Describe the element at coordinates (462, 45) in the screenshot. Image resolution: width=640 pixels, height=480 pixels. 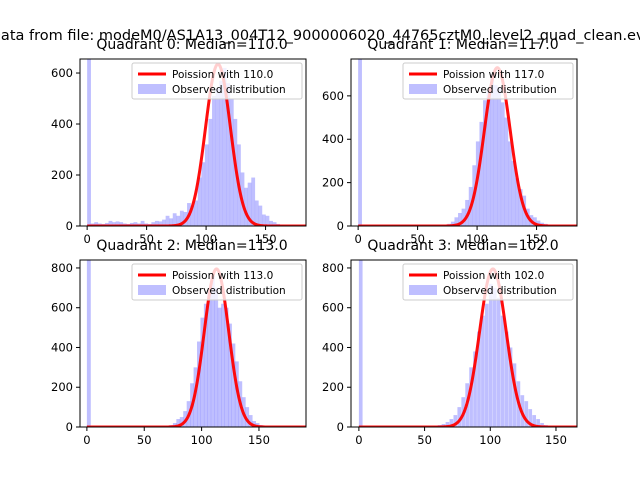
I see `subplot-title: Quadrant 1: Median=117.0` at that location.